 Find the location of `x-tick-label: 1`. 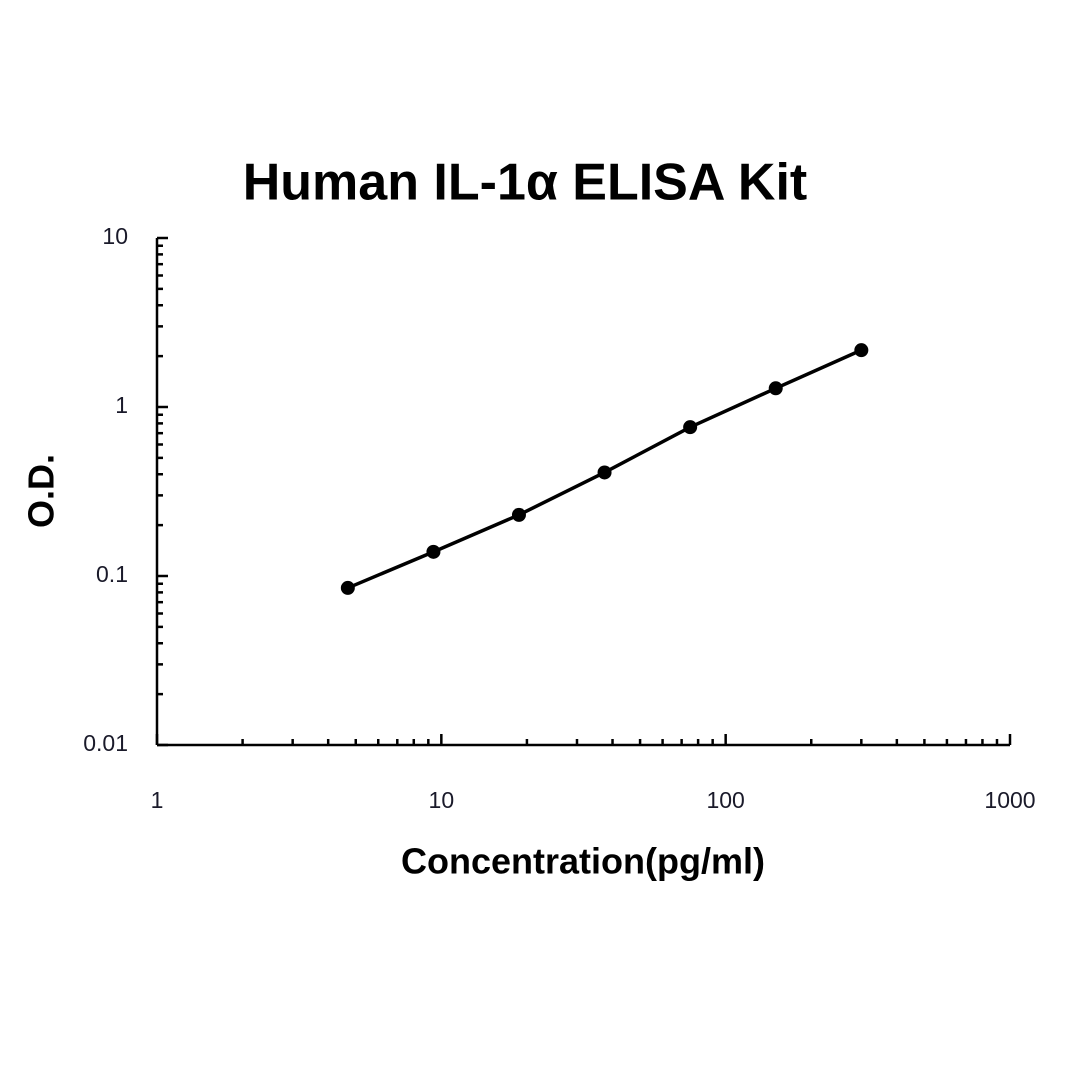

x-tick-label: 1 is located at coordinates (157, 800).